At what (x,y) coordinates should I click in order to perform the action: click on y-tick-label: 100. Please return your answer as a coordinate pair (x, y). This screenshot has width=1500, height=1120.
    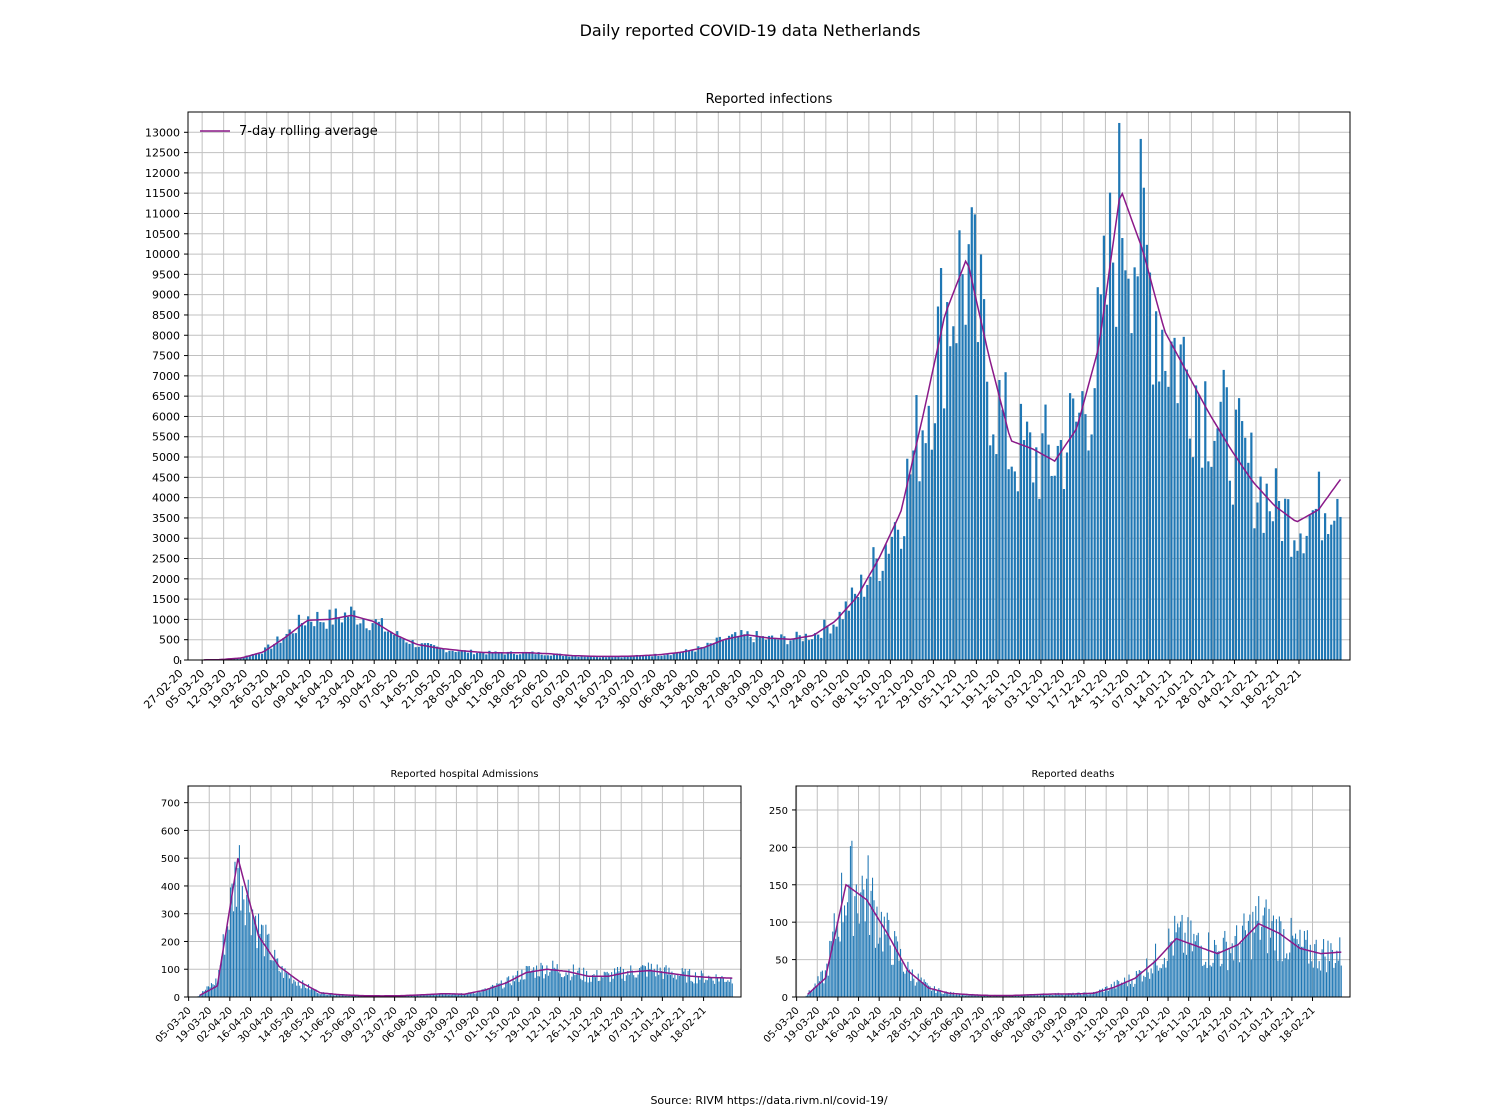
    Looking at the image, I should click on (170, 970).